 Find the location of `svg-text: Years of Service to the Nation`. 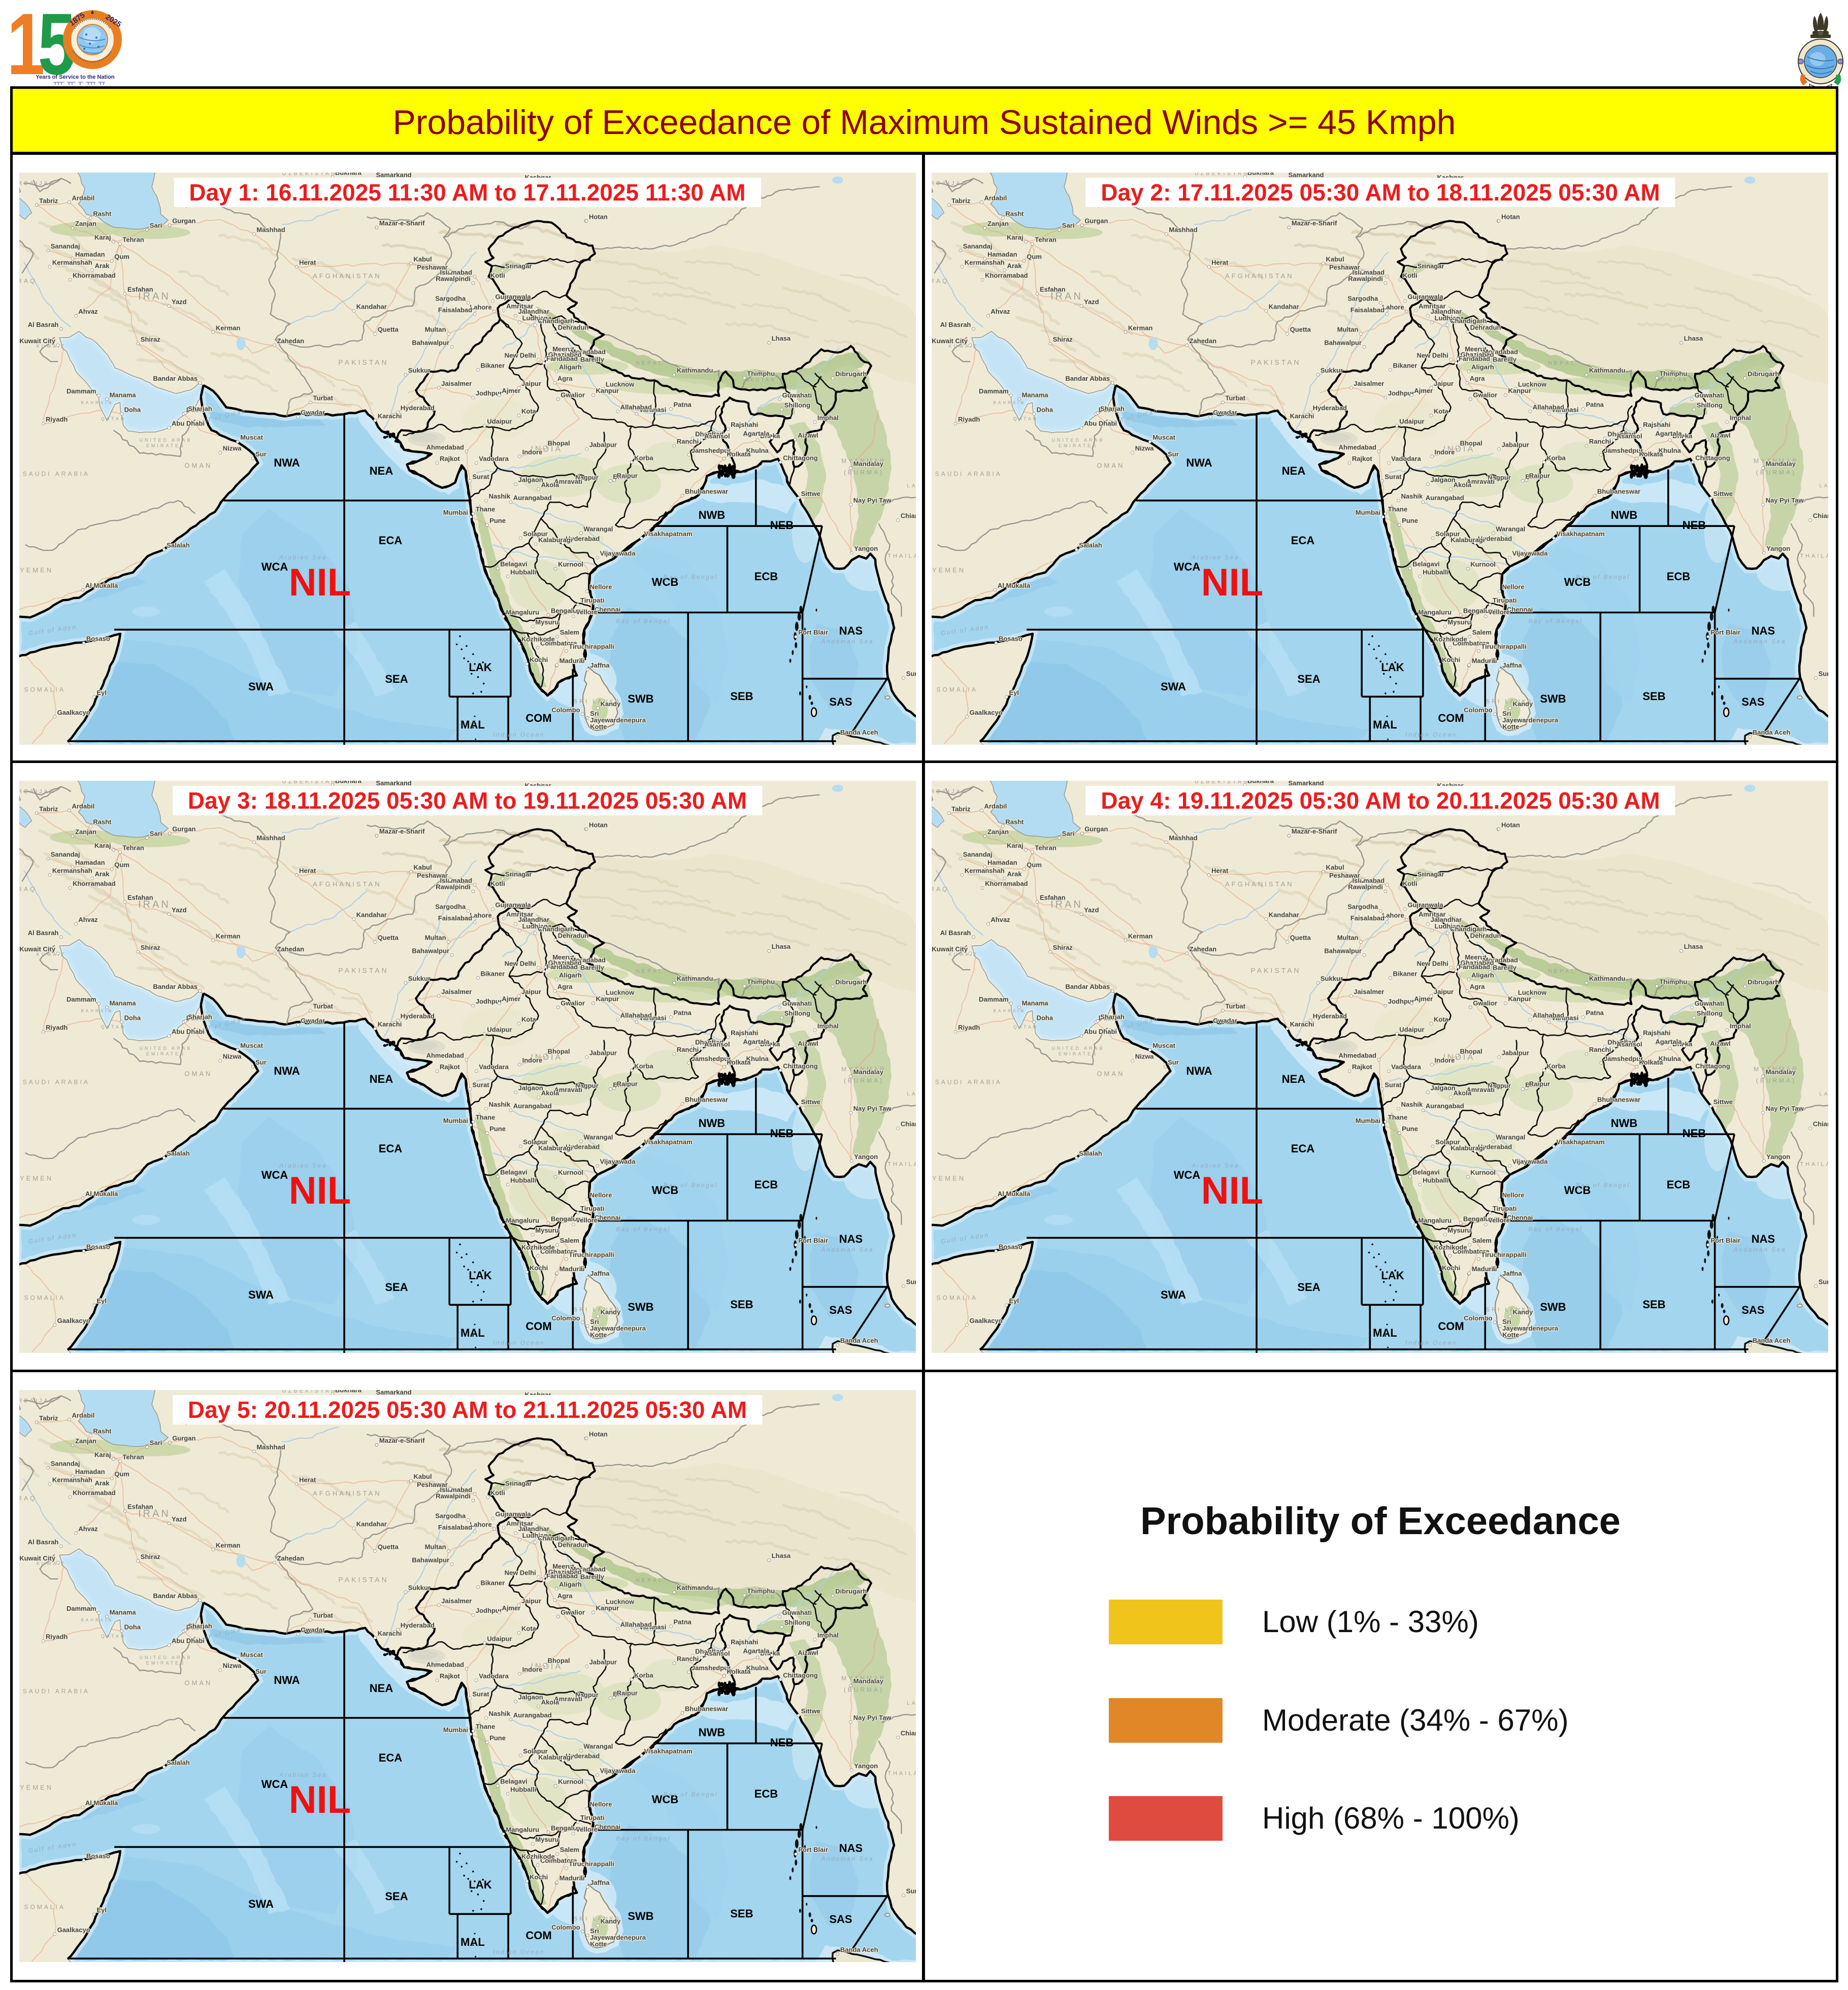

svg-text: Years of Service to the Nation is located at coordinates (75, 77).